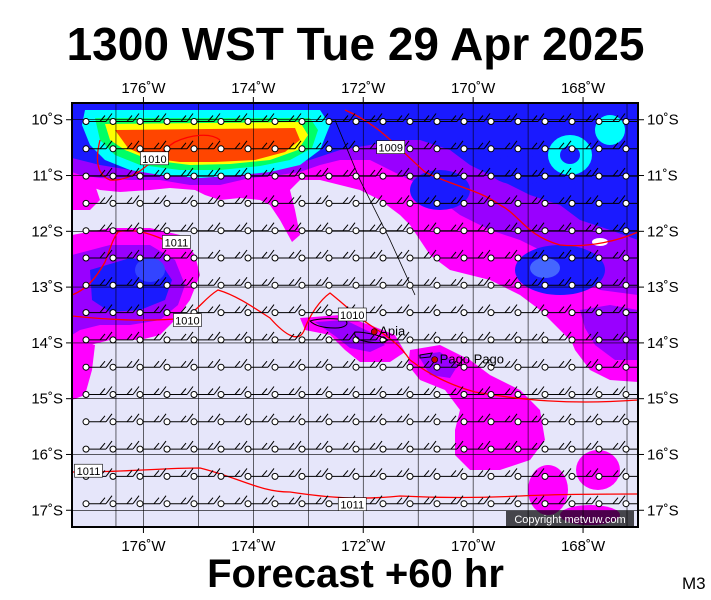 Image resolution: width=711 pixels, height=600 pixels. What do you see at coordinates (663, 399) in the screenshot?
I see `lat-tick-label-right: 15˚S` at bounding box center [663, 399].